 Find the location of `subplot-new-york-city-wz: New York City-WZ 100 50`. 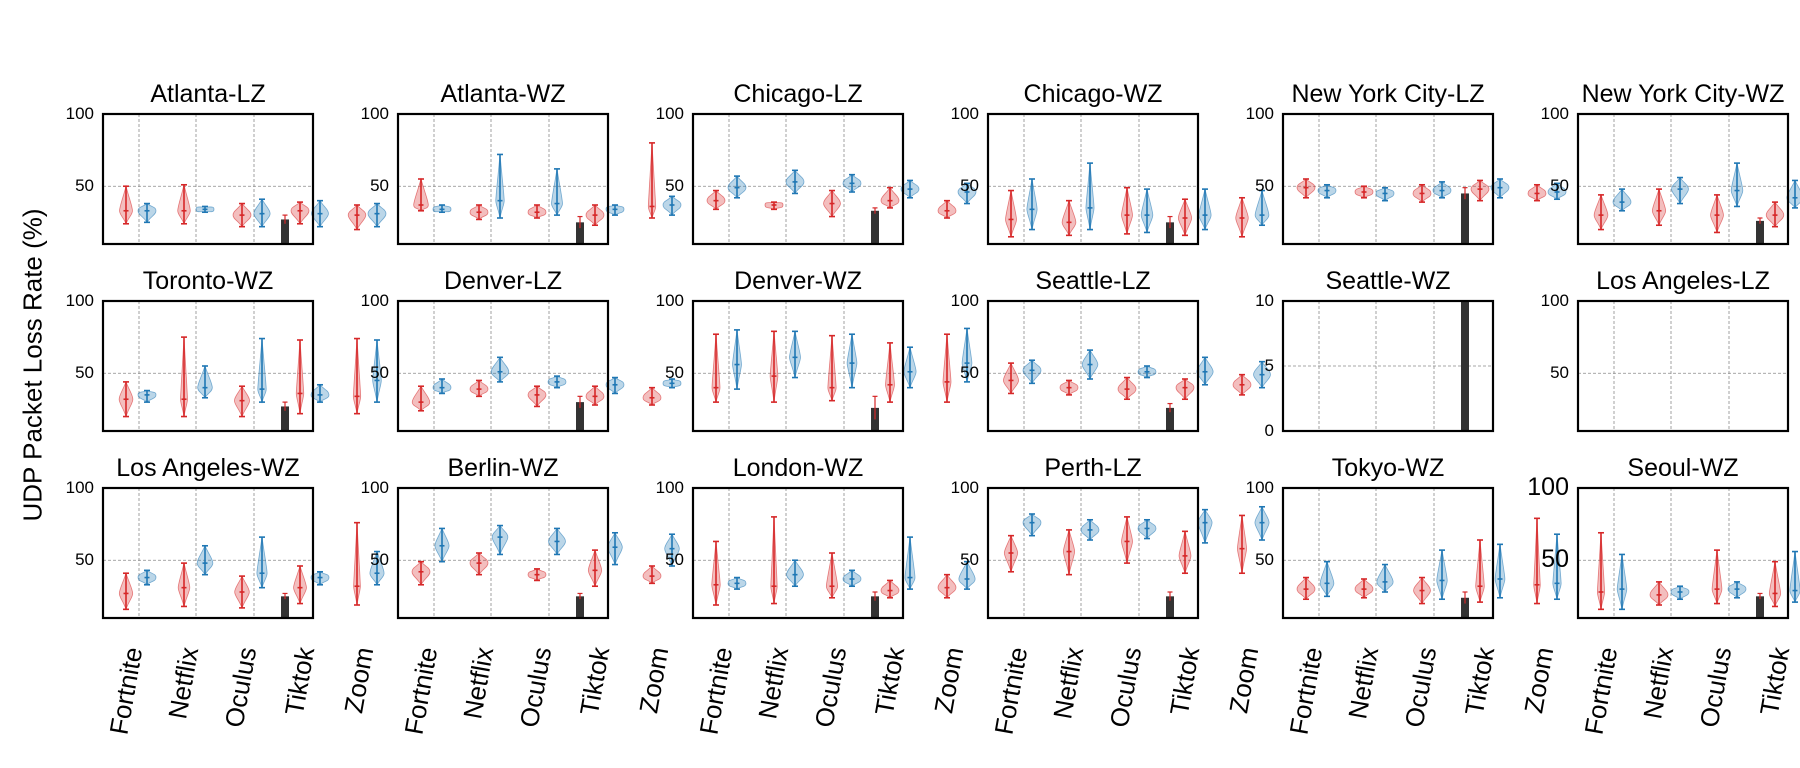

subplot-new-york-city-wz: New York City-WZ 100 50 is located at coordinates (1670, 163).